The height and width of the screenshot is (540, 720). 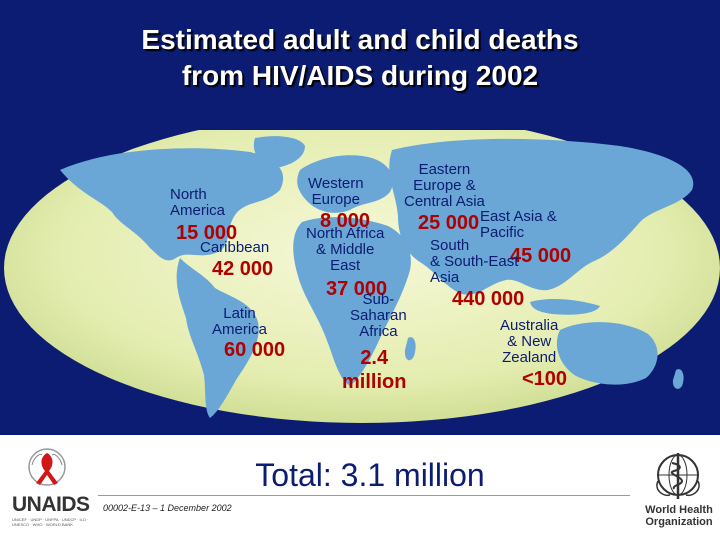 I want to click on title-line-1: Estimated adult and child deaths, so click(x=360, y=39).